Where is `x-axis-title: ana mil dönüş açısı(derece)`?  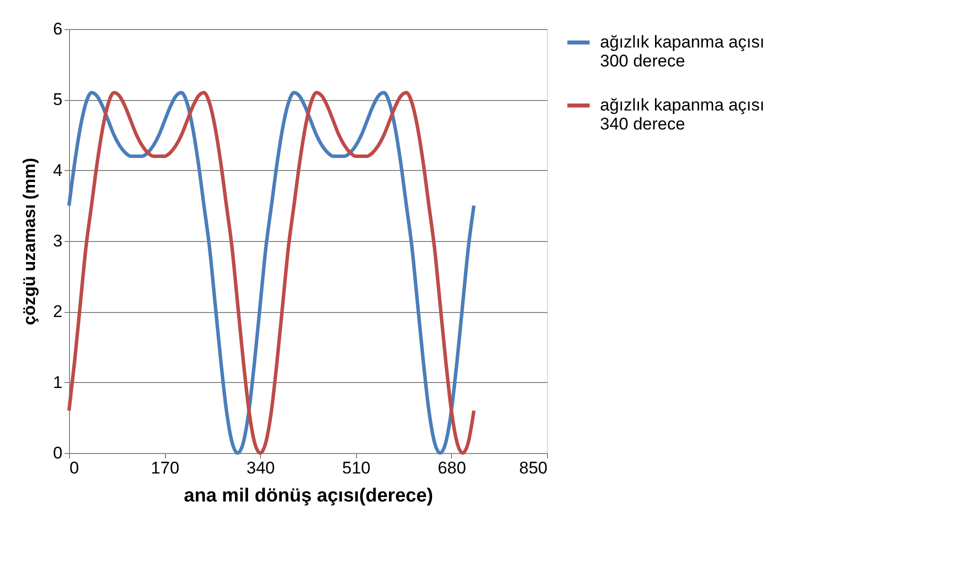 x-axis-title: ana mil dönüş açısı(derece) is located at coordinates (309, 496).